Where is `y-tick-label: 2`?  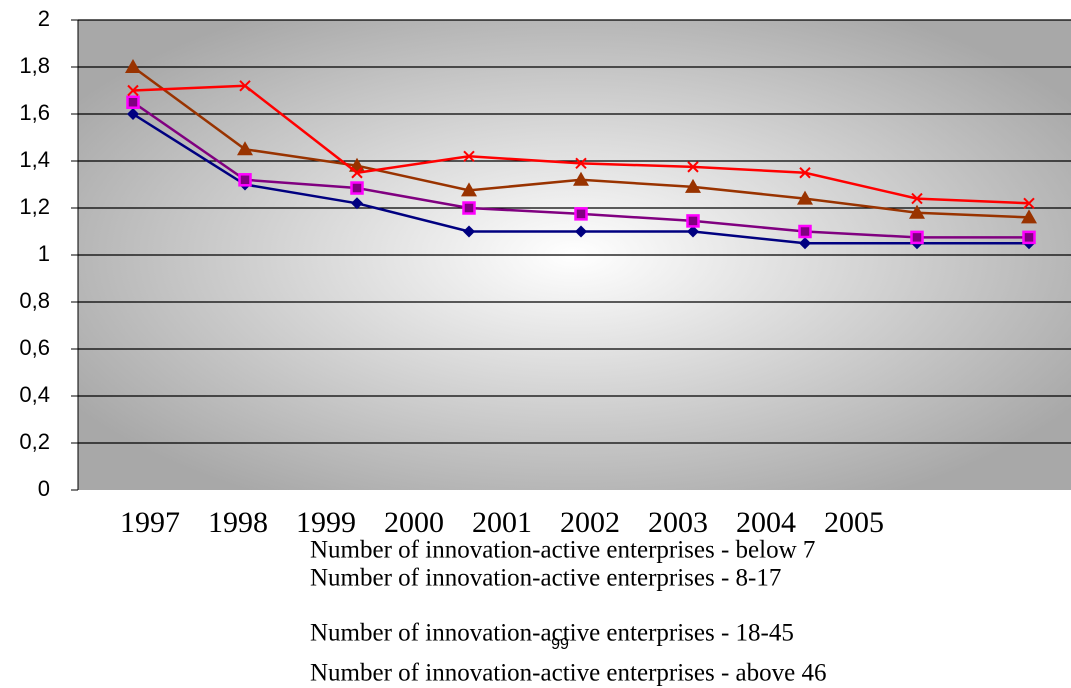 y-tick-label: 2 is located at coordinates (44, 18).